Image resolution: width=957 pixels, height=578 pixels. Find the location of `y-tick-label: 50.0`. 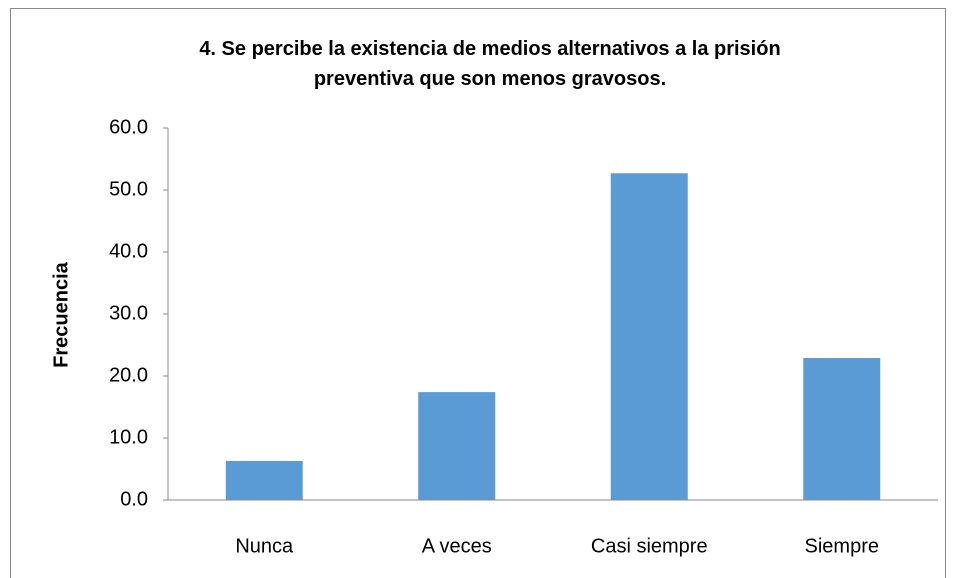

y-tick-label: 50.0 is located at coordinates (128, 189).